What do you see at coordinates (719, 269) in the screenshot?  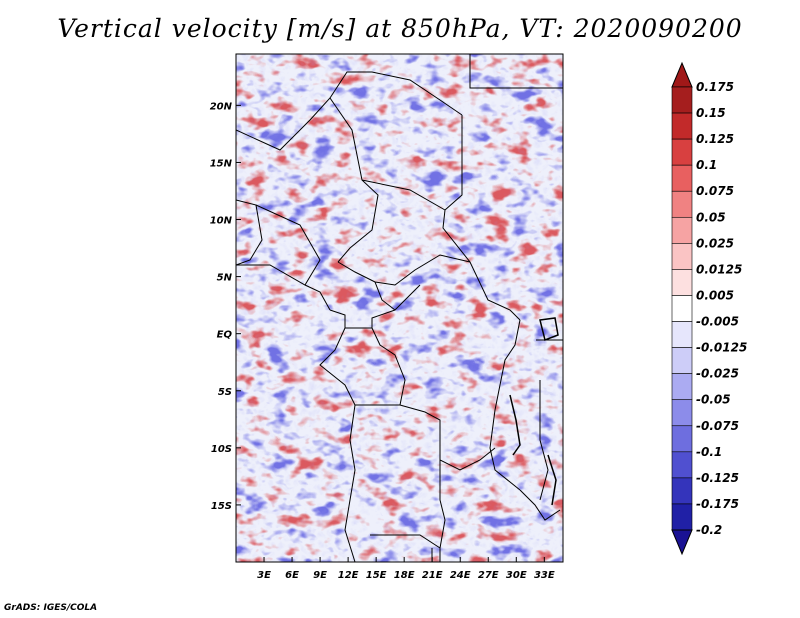 I see `colorbar-label: 0.0125` at bounding box center [719, 269].